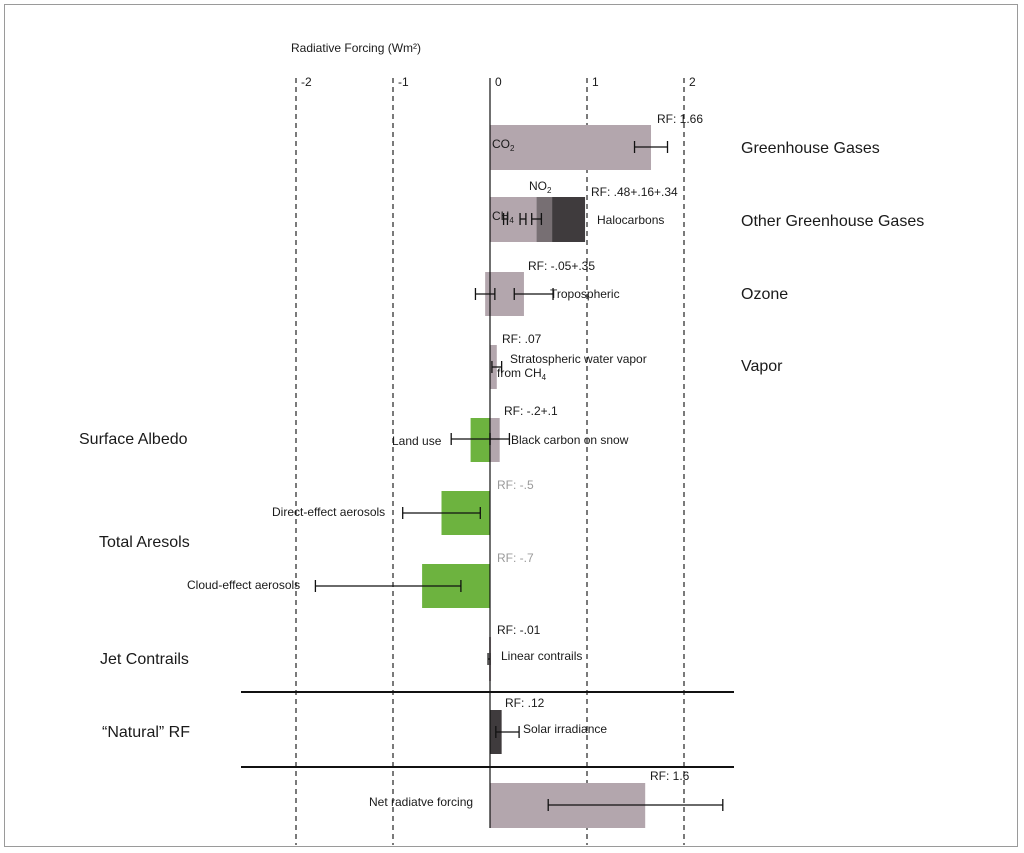 The image size is (1024, 853). I want to click on rf-label-solar: RF: .12, so click(525, 703).